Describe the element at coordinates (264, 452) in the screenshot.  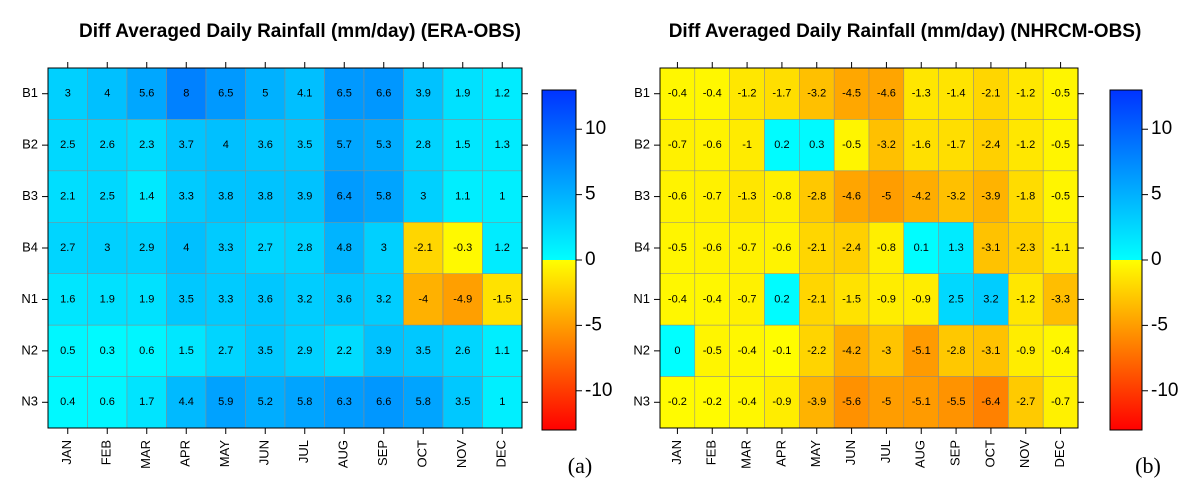
I see `column-label: JUN` at that location.